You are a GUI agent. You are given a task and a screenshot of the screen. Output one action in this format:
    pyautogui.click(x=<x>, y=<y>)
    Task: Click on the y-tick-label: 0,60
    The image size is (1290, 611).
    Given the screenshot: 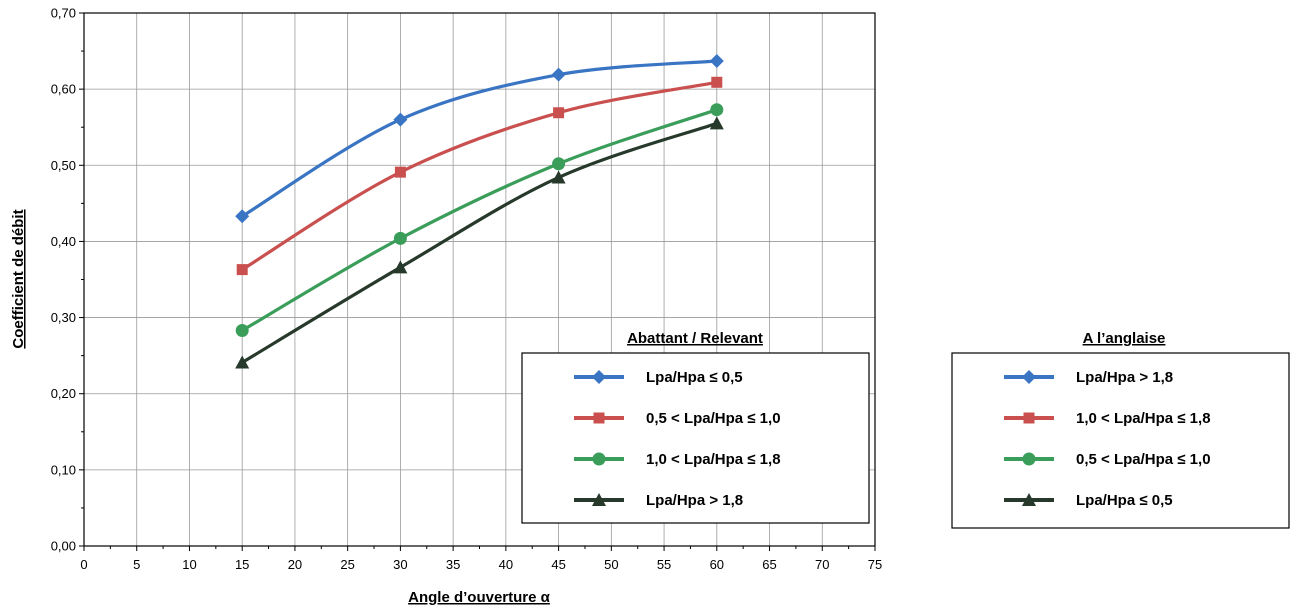 What is the action you would take?
    pyautogui.click(x=63, y=89)
    